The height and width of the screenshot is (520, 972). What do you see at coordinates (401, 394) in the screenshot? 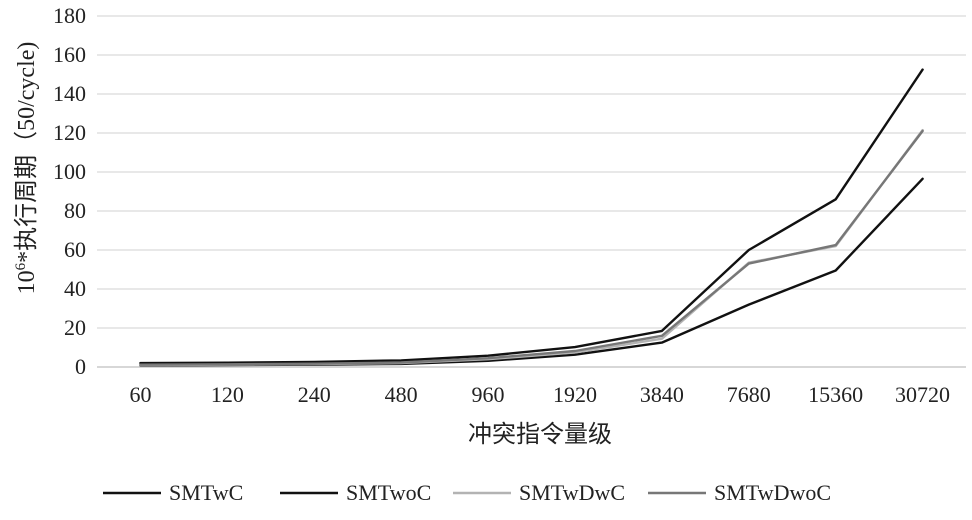
I see `x-tick-label: 480` at bounding box center [401, 394].